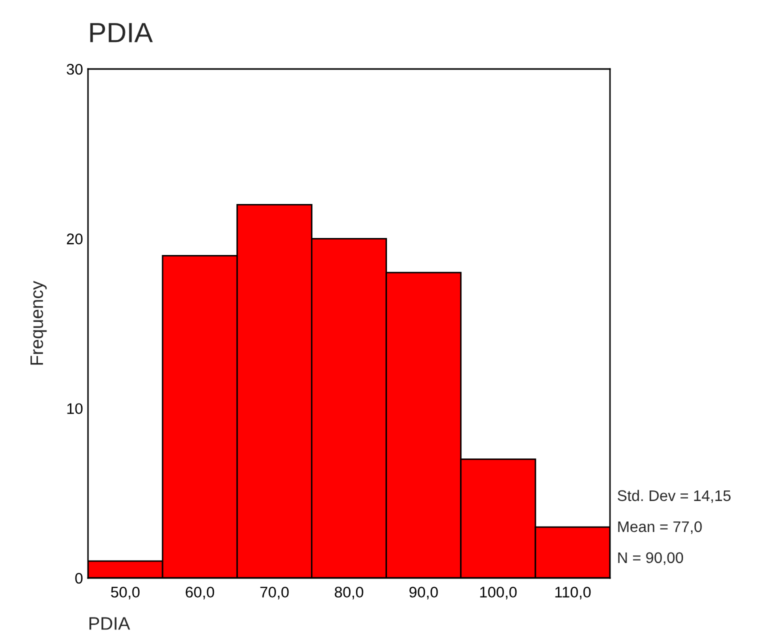  What do you see at coordinates (121, 32) in the screenshot?
I see `chart-title: PDIA` at bounding box center [121, 32].